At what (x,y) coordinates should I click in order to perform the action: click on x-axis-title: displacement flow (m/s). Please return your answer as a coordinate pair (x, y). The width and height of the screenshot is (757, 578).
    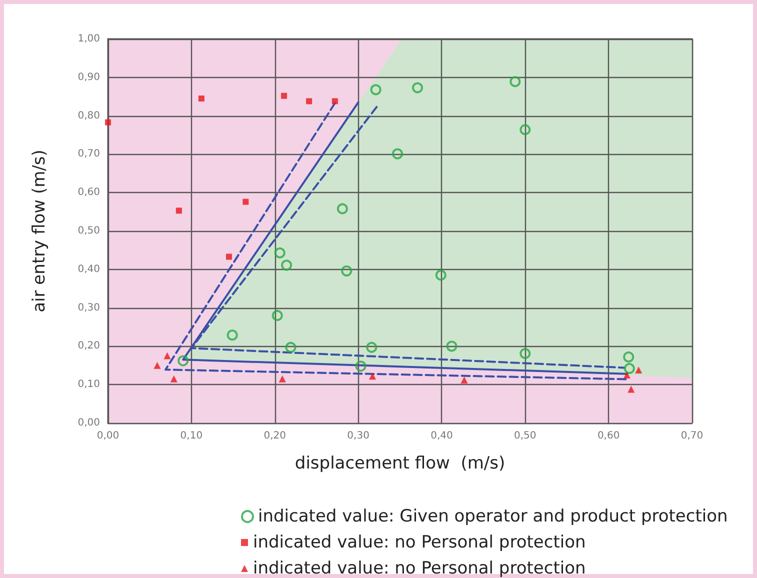
    Looking at the image, I should click on (400, 464).